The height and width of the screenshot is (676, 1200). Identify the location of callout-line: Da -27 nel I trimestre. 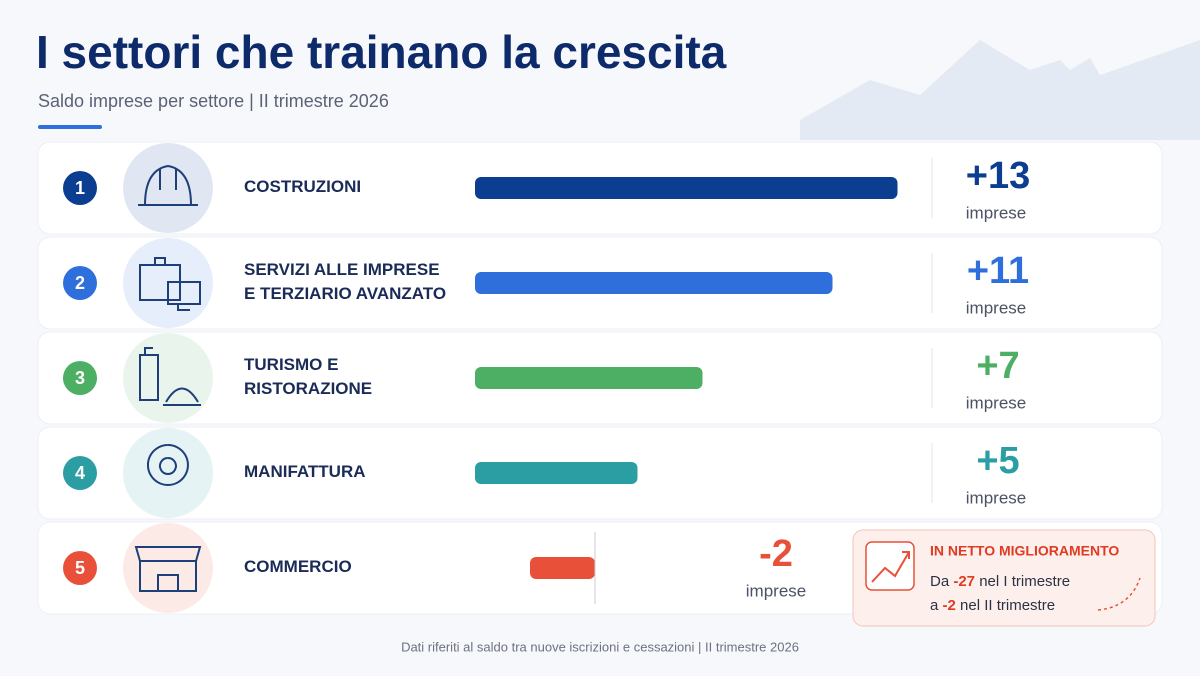
(1000, 581).